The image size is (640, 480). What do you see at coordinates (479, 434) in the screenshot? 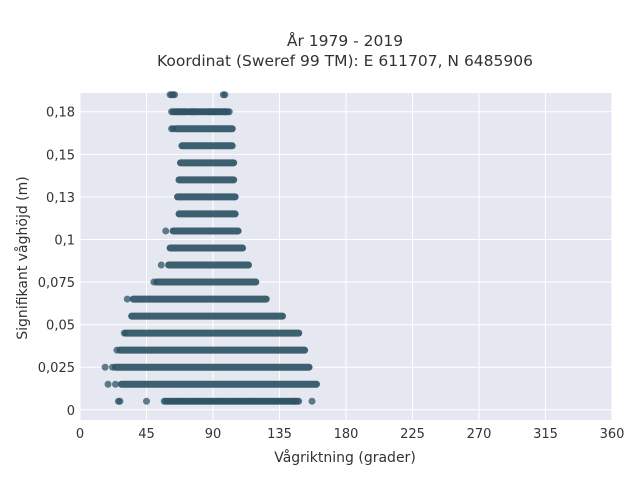
I see `x-tick-label: 270` at bounding box center [479, 434].